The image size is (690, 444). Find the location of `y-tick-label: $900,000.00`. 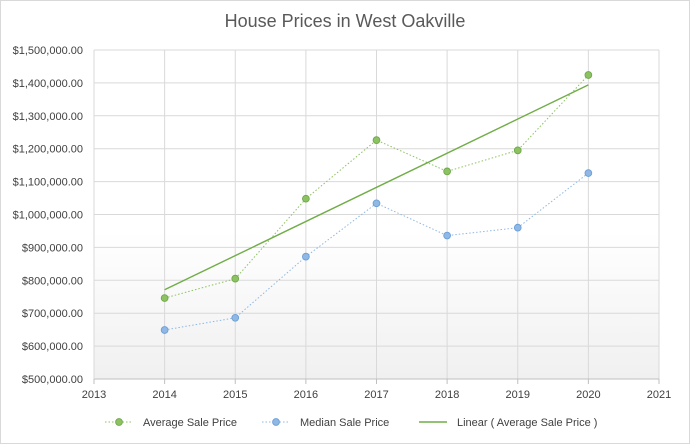

y-tick-label: $900,000.00 is located at coordinates (52, 248).